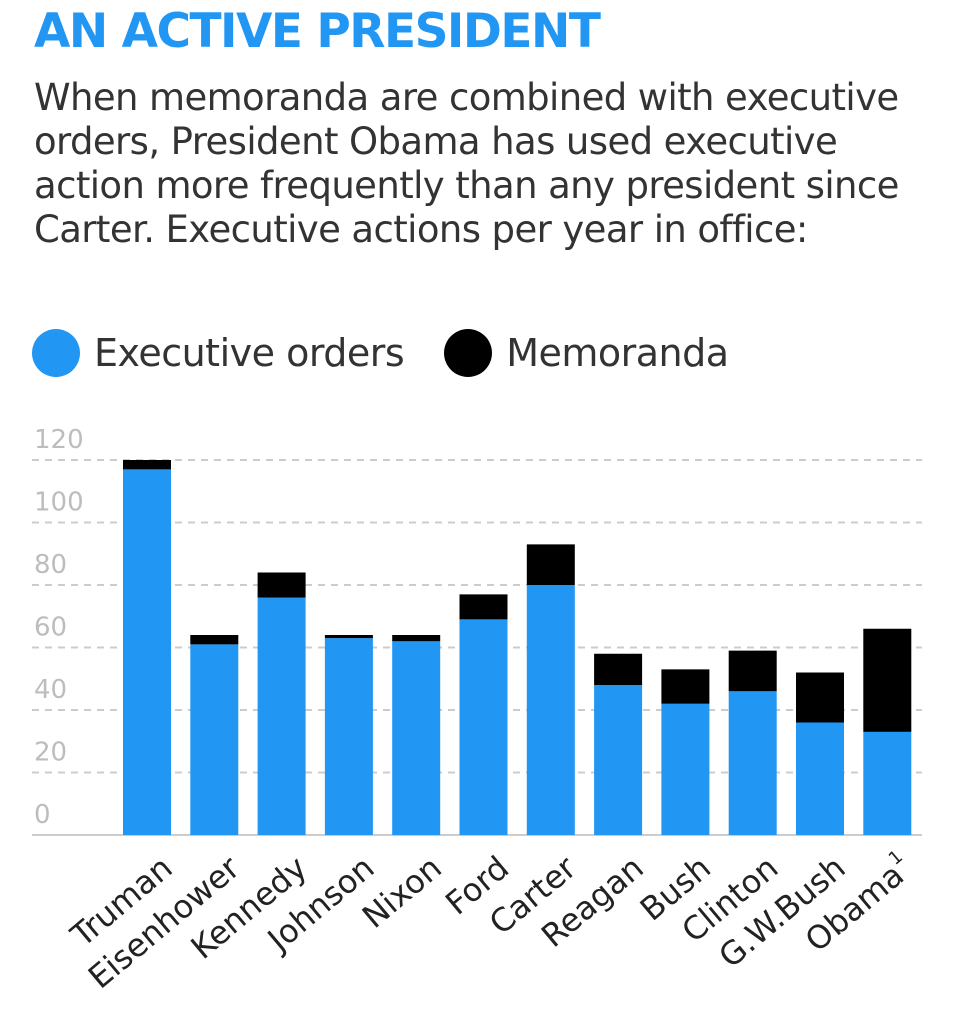 This screenshot has width=956, height=1024. Describe the element at coordinates (317, 31) in the screenshot. I see `chart-title: AN ACTIVE PRESIDENT` at that location.